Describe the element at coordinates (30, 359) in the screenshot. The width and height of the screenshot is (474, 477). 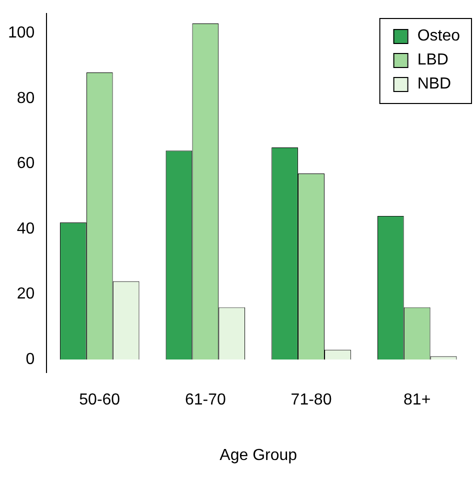
I see `y-tick-label: 0` at that location.